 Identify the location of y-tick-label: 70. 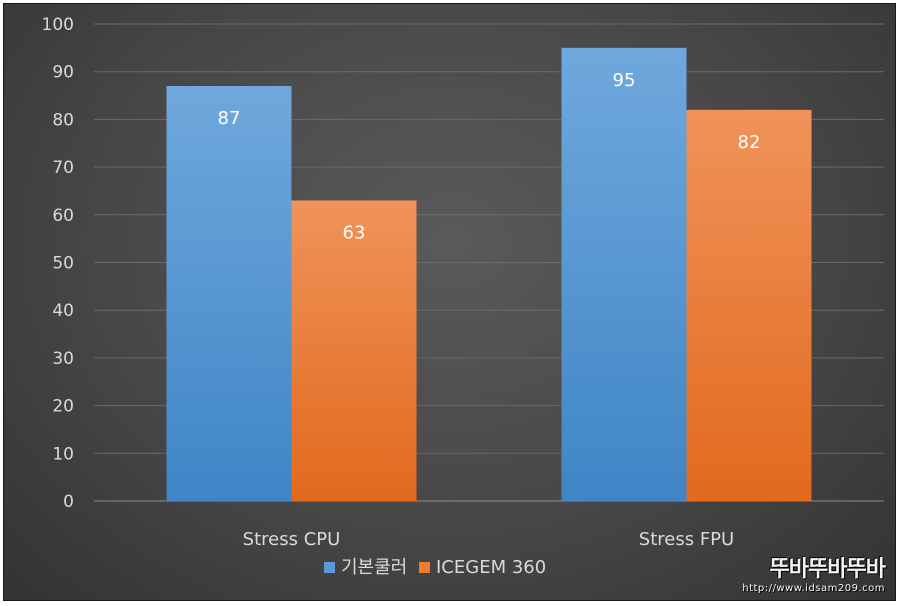
(63, 168).